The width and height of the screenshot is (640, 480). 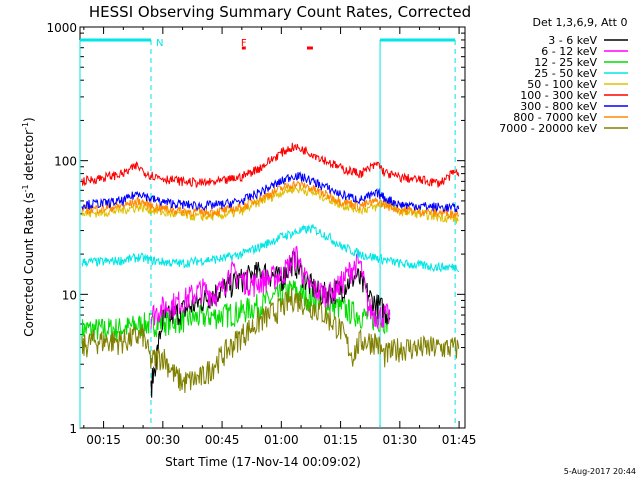 I want to click on y-label-sup-2: -1, so click(x=25, y=126).